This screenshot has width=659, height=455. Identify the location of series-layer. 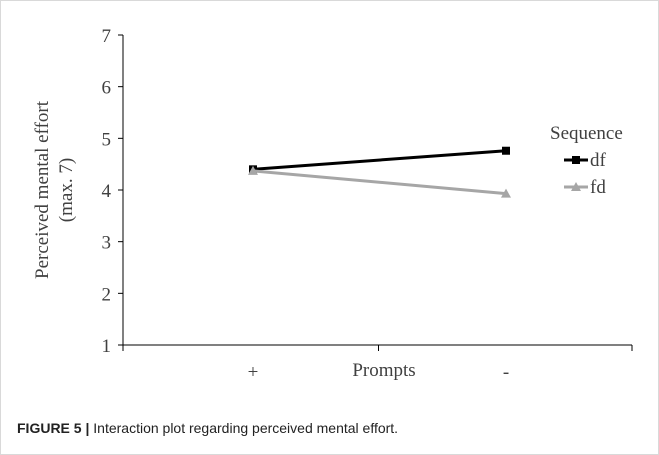
(379, 172).